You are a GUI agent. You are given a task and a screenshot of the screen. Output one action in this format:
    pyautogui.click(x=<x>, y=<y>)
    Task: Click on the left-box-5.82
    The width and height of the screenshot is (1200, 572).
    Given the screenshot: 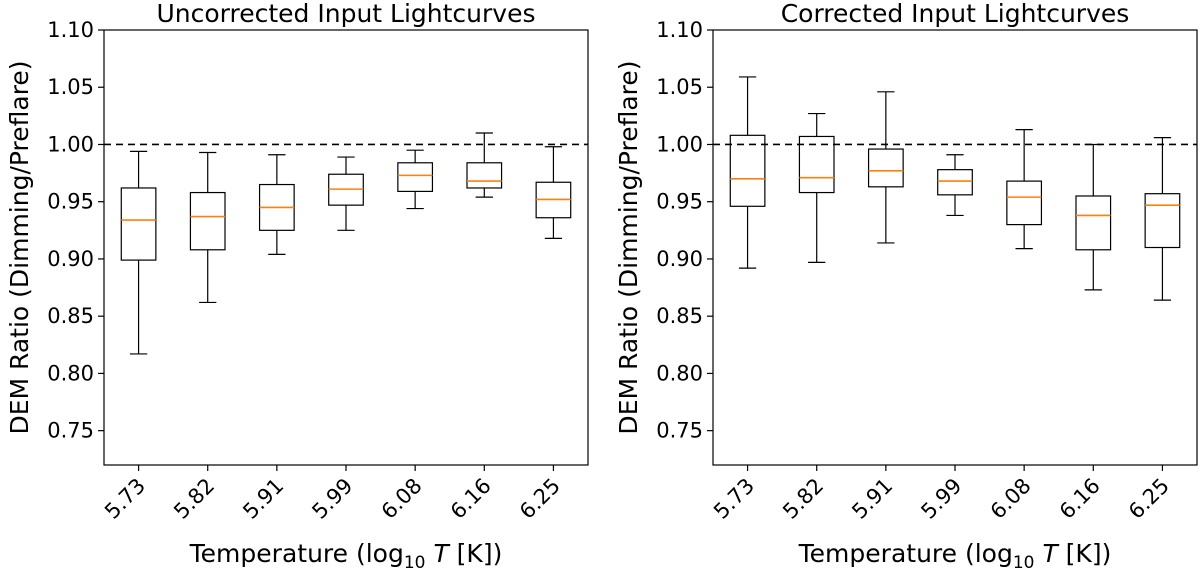 What is the action you would take?
    pyautogui.click(x=207, y=227)
    